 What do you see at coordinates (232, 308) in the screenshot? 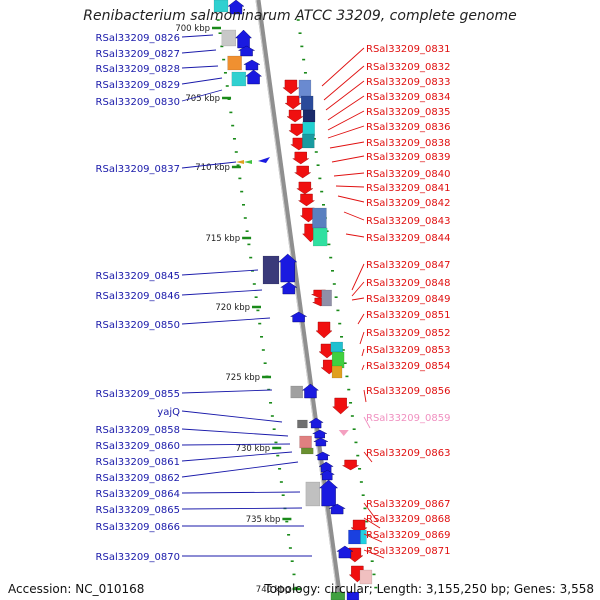
I see `kbp-tick-label: 720 kbp` at bounding box center [232, 308].